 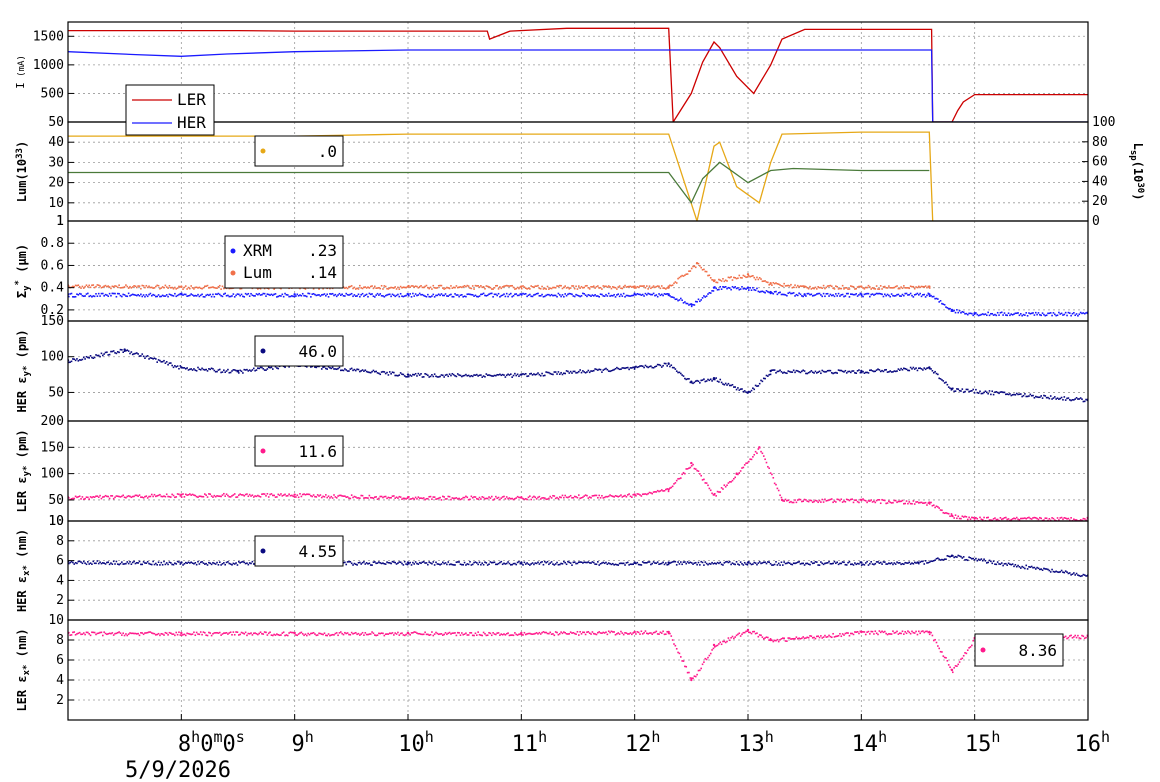 I want to click on legend-label-HER: HER, so click(x=191, y=122).